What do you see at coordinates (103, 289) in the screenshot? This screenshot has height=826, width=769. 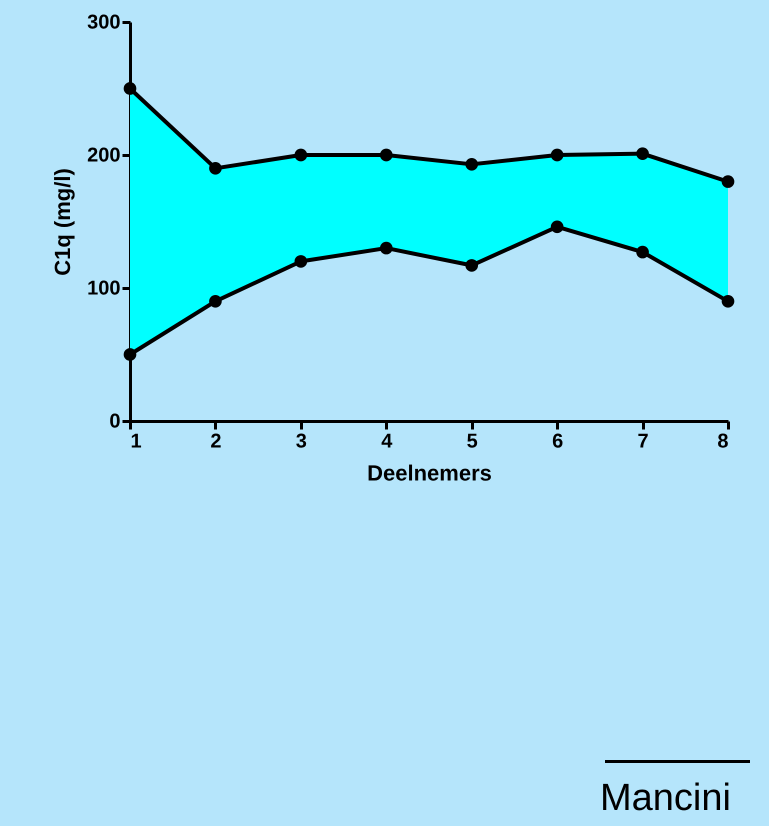 I see `y-tick-label: 100` at bounding box center [103, 289].